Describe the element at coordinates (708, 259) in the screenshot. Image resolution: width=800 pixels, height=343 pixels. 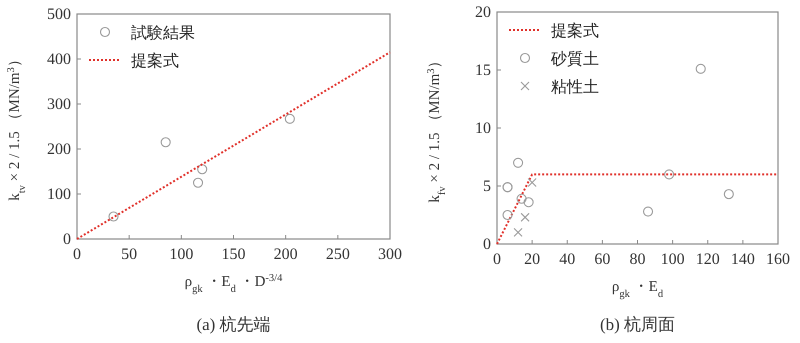
I see `x-tick-label: 120` at that location.